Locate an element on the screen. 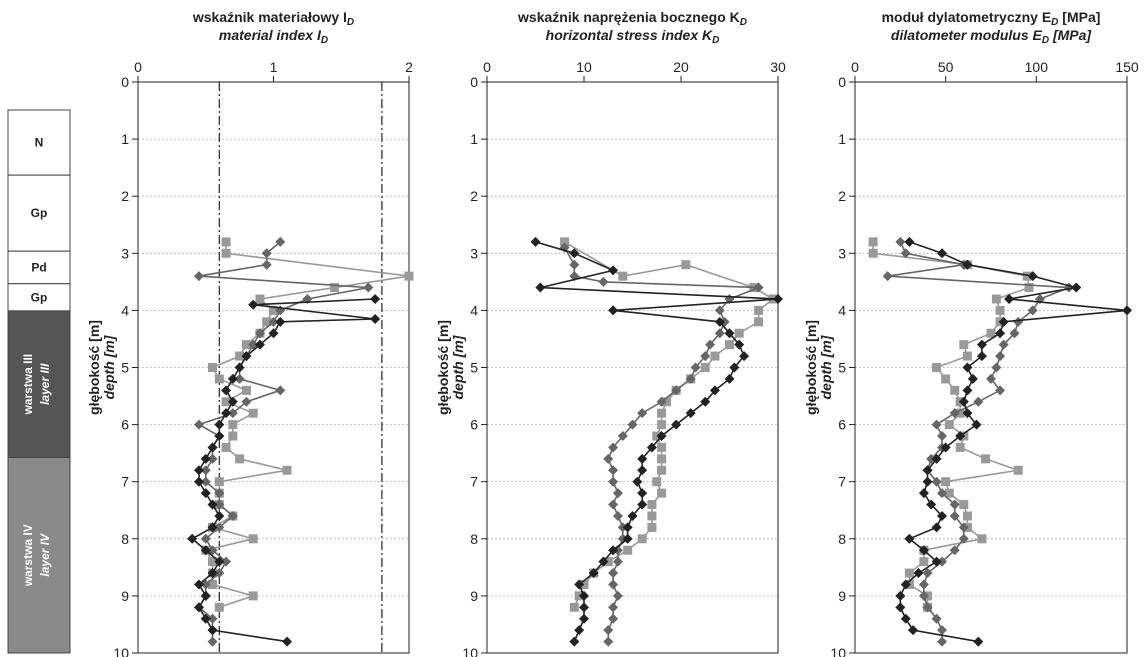 Image resolution: width=1147 pixels, height=657 pixels. layer-label: Pd is located at coordinates (38, 267).